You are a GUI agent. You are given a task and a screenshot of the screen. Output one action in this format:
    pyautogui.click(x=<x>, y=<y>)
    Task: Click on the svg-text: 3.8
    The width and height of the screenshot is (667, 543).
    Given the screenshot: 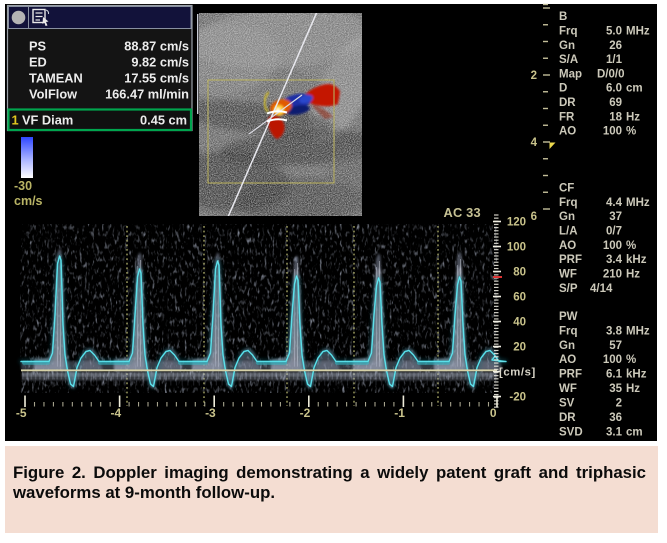 What is the action you would take?
    pyautogui.click(x=614, y=331)
    